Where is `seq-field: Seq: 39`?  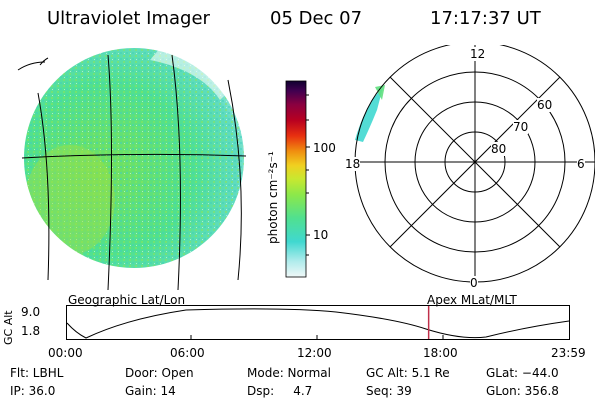 seq-field: Seq: 39 is located at coordinates (389, 391).